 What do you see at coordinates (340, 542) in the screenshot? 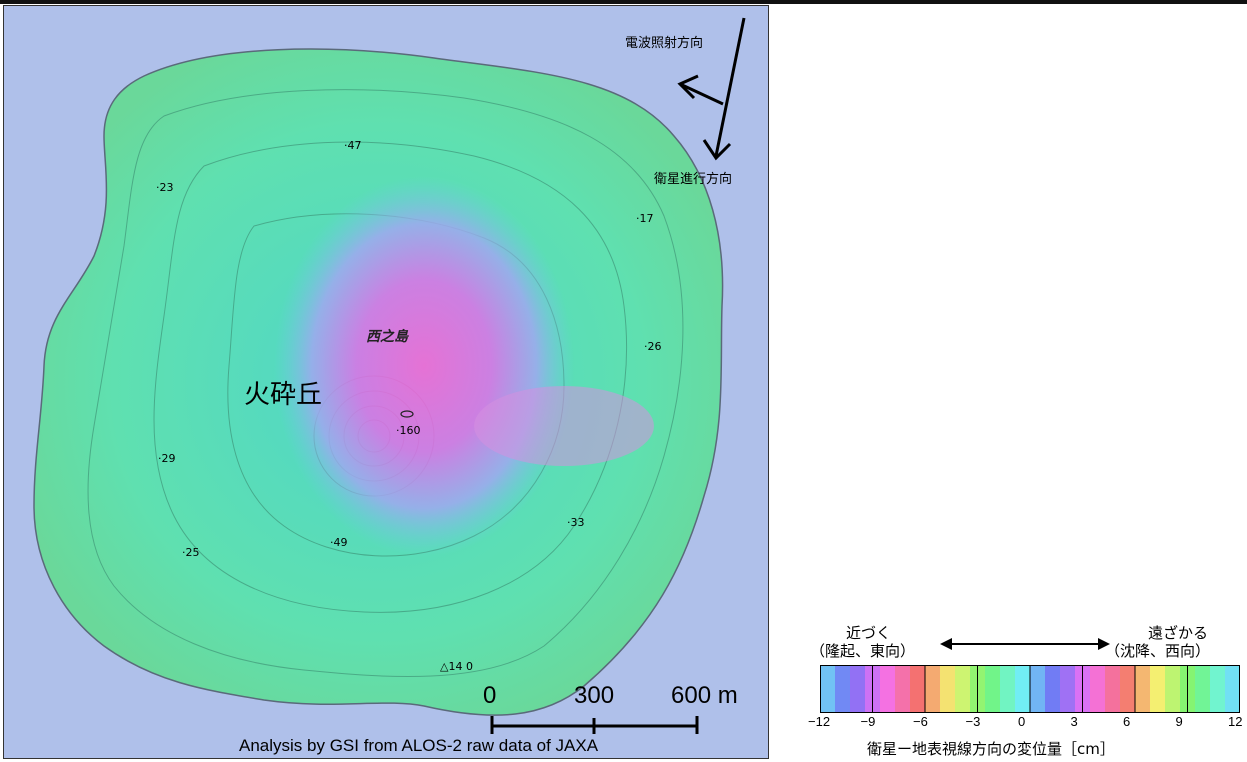
I see `elev-49: 49` at bounding box center [340, 542].